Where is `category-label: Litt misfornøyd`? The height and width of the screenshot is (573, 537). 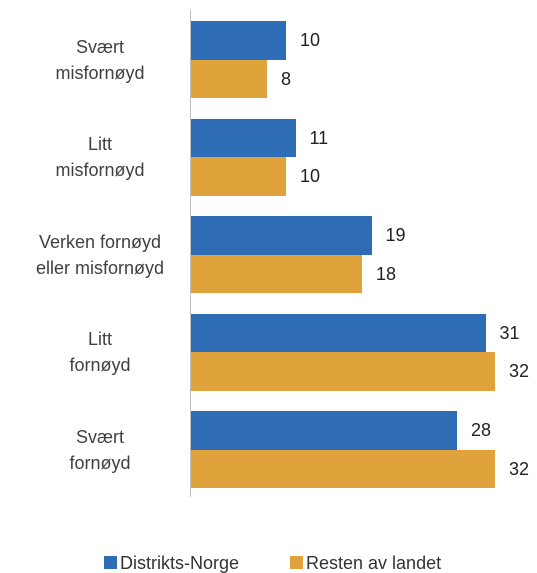 category-label: Litt misfornøyd is located at coordinates (100, 157).